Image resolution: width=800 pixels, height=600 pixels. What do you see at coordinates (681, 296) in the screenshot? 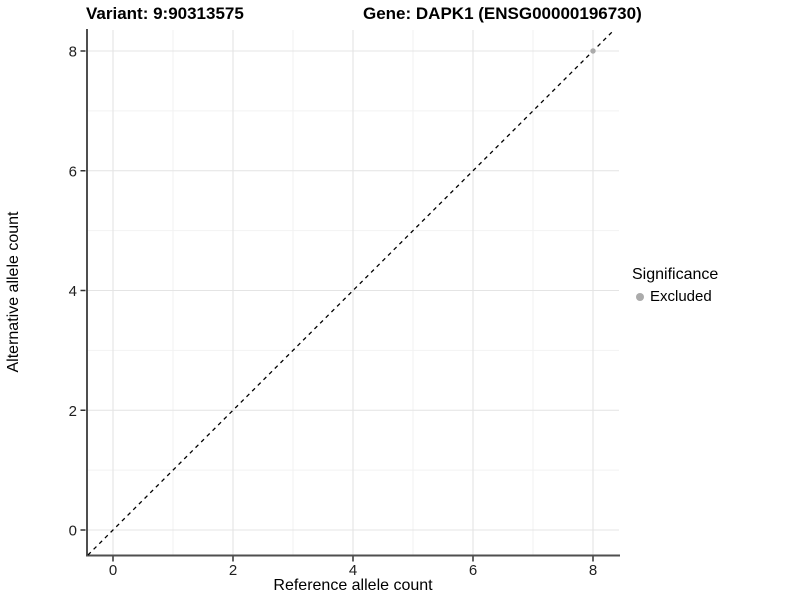
I see `legend-item-label: Excluded` at bounding box center [681, 296].